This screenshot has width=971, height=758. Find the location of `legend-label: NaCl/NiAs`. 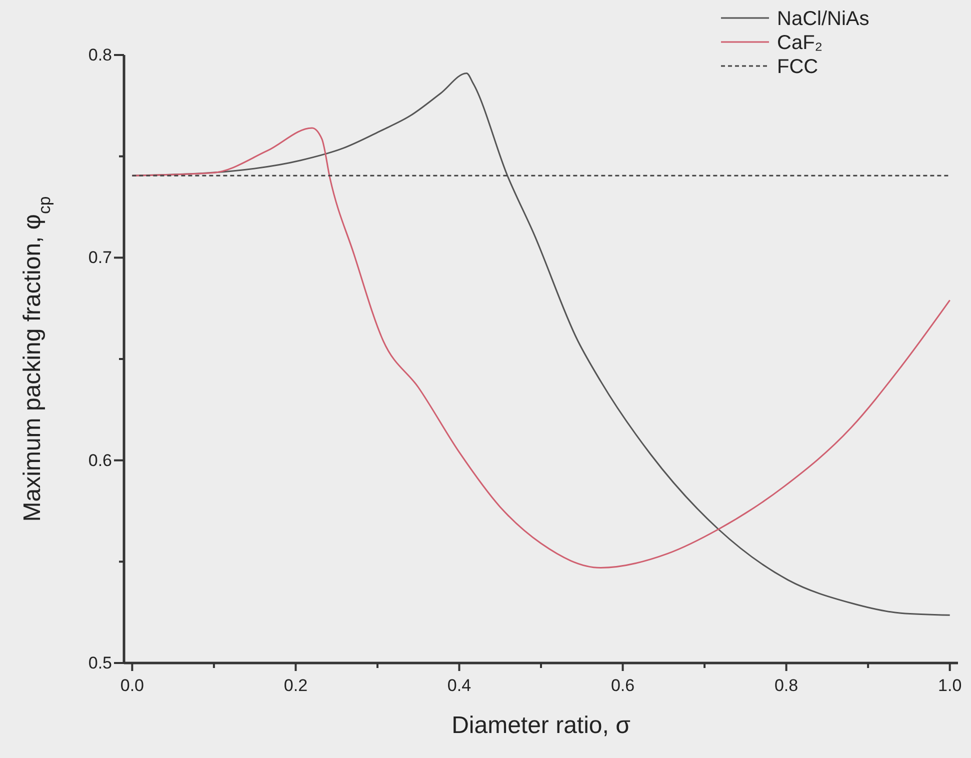

legend-label: NaCl/NiAs is located at coordinates (823, 19).